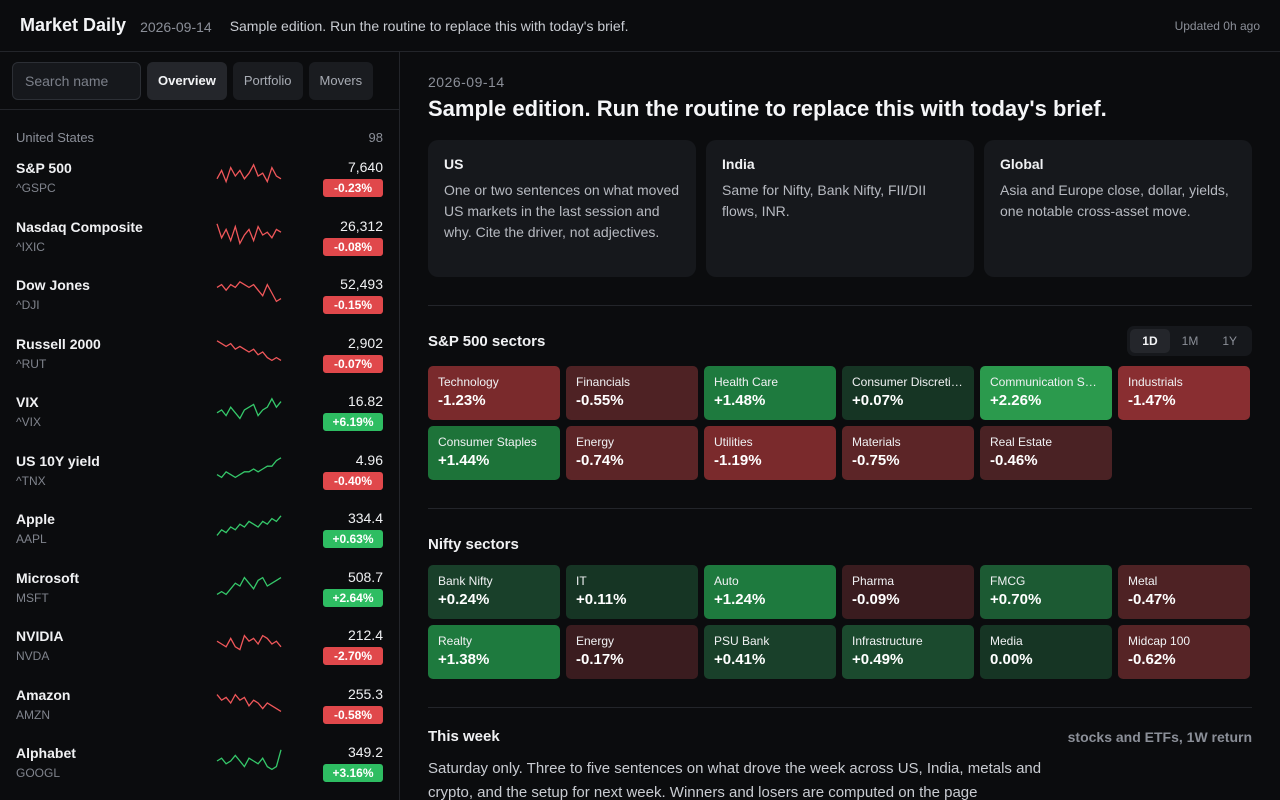  I want to click on sector-tile: Financials -0.55%, so click(632, 393).